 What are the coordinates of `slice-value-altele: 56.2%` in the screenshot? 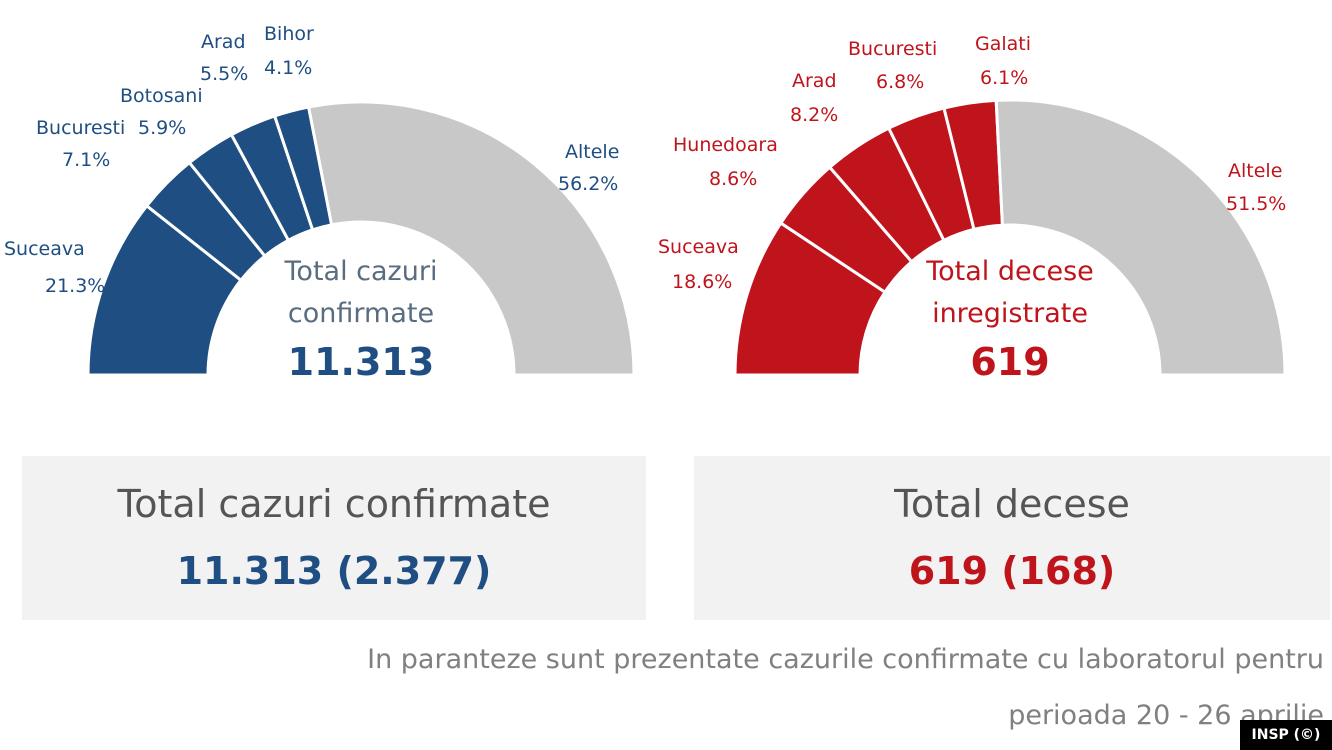 It's located at (588, 184).